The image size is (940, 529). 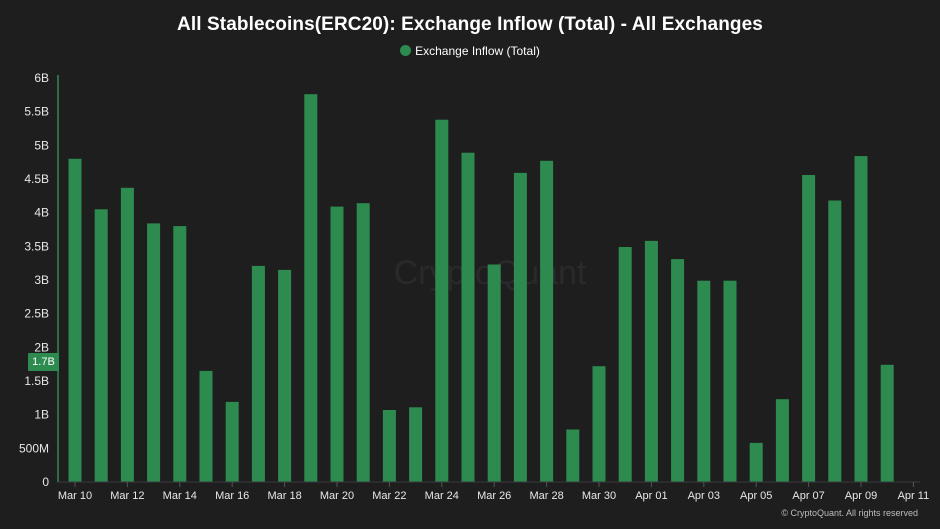 I want to click on y-tick-label: 4B, so click(x=41, y=213).